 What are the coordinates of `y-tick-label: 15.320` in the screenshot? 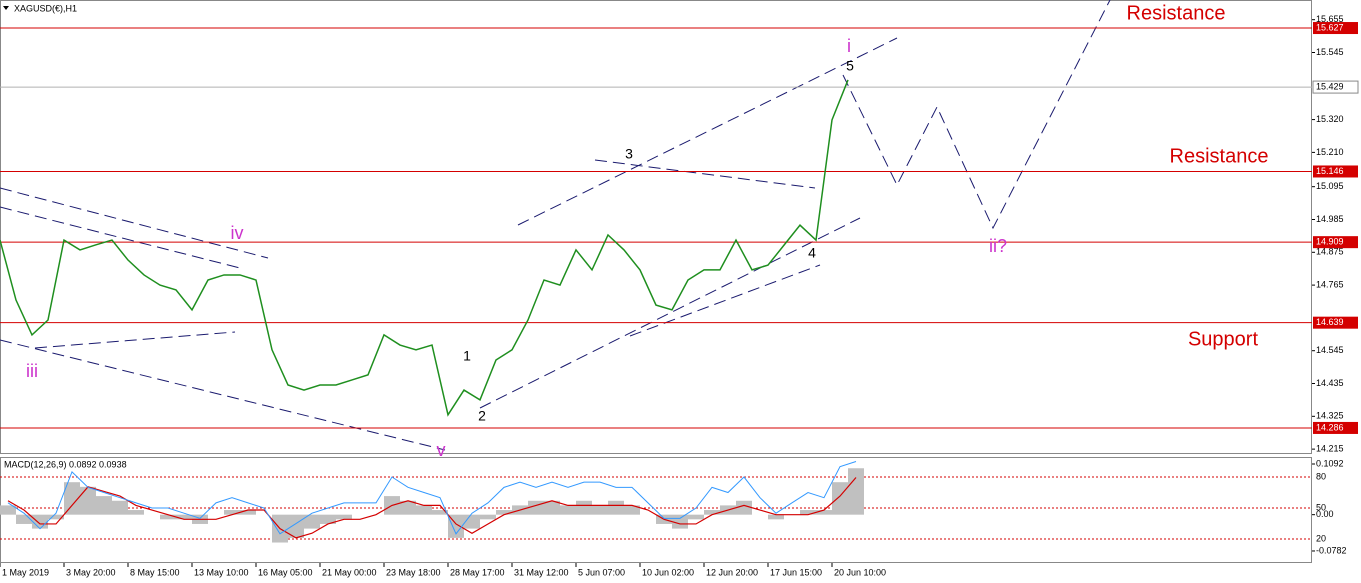 It's located at (1330, 119).